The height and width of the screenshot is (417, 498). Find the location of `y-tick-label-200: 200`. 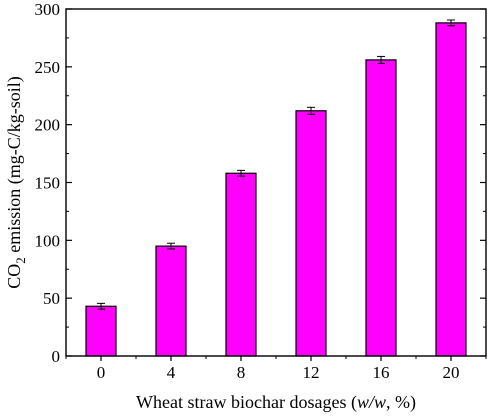

y-tick-label-200: 200 is located at coordinates (48, 125).